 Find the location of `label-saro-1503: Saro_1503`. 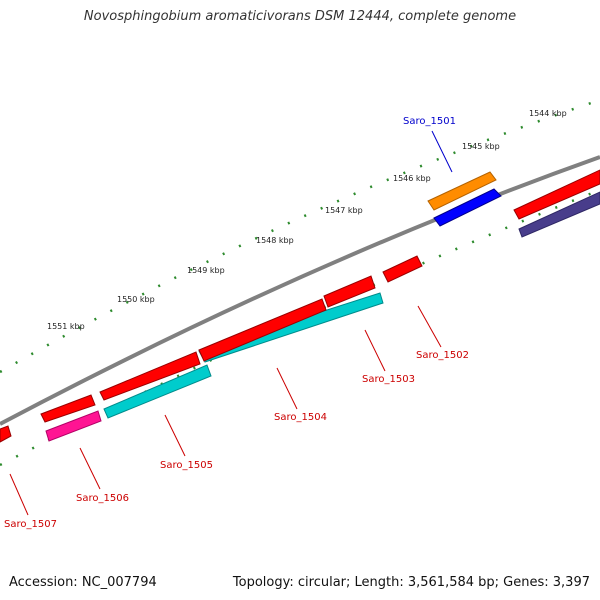

label-saro-1503: Saro_1503 is located at coordinates (388, 379).